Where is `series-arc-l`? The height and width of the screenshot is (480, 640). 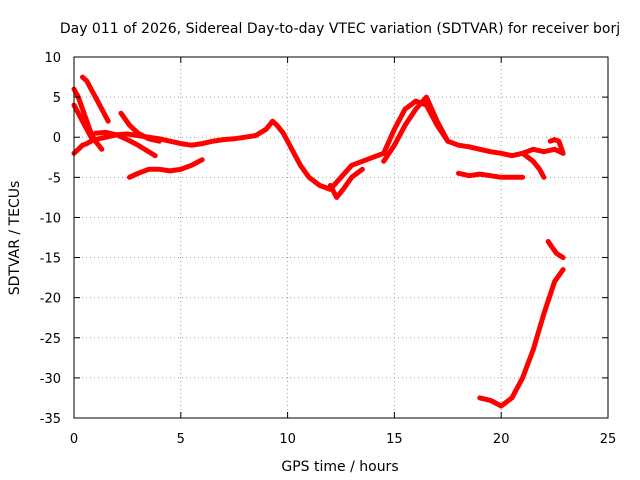
series-arc-l is located at coordinates (556, 146).